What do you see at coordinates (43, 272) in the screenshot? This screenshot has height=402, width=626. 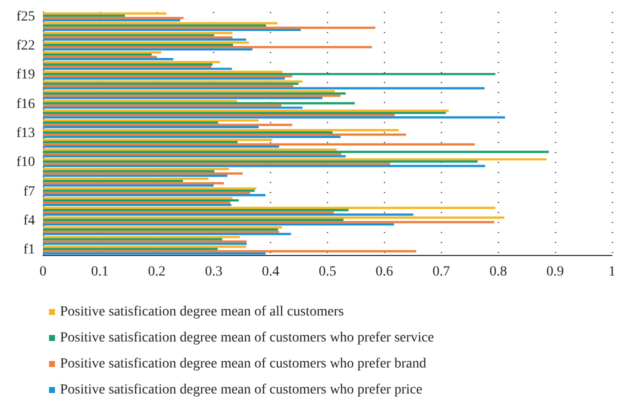 I see `x-tick-label: 0` at bounding box center [43, 272].